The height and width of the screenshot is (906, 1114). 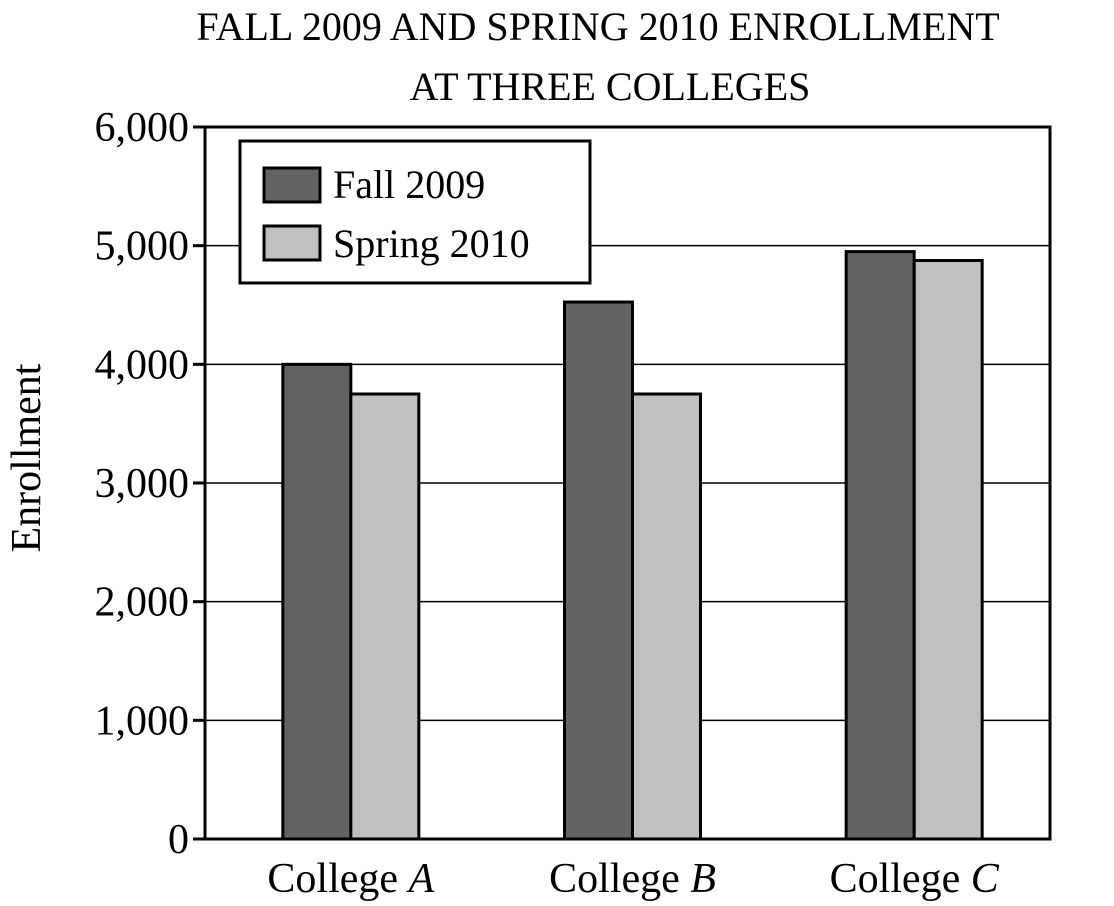 I want to click on legend-box, so click(x=415, y=212).